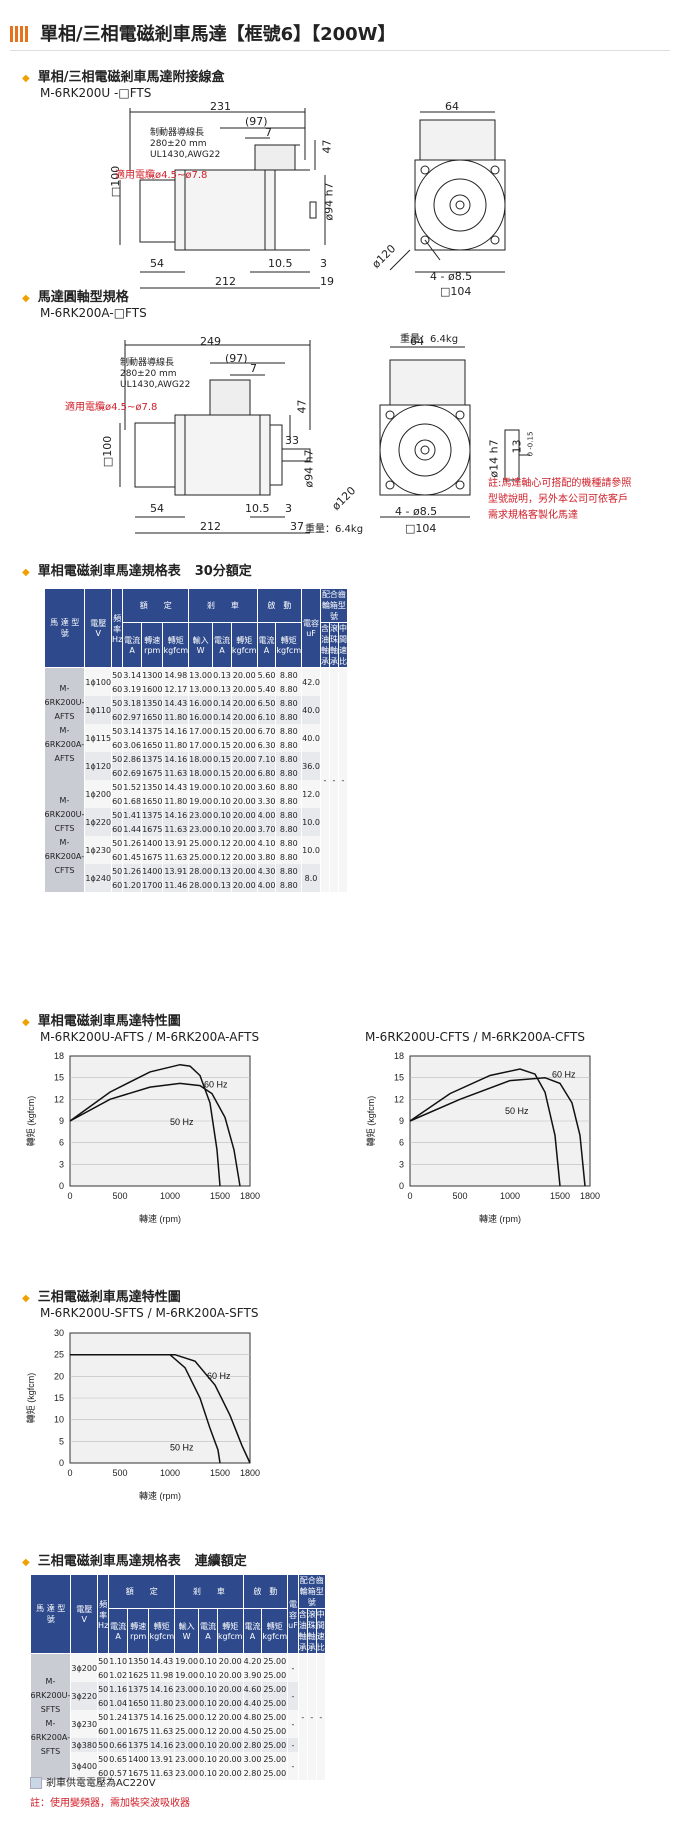 The image size is (680, 1830). I want to click on dim-19: 19, so click(327, 281).